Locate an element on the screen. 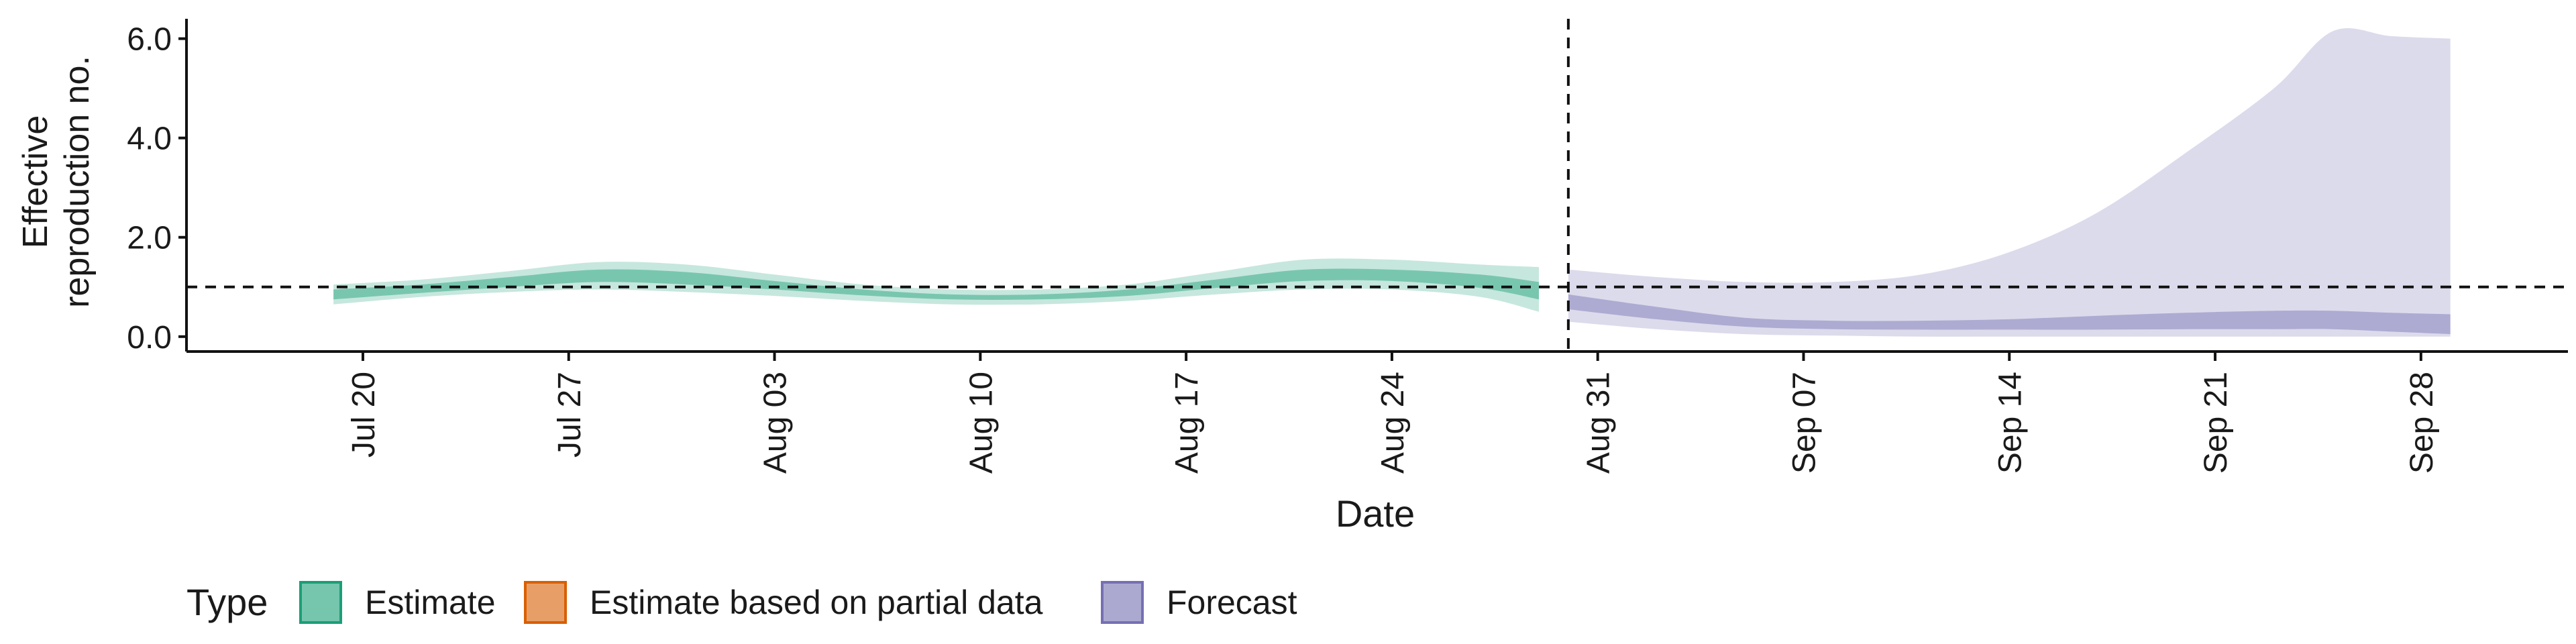  estimate-inner-band is located at coordinates (936, 284).